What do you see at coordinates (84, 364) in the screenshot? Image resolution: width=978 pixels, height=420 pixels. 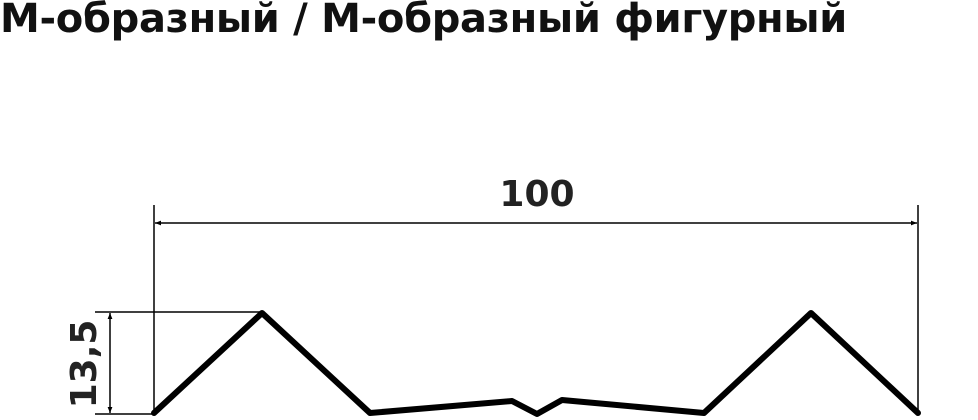 I see `height-label: 13,5` at bounding box center [84, 364].